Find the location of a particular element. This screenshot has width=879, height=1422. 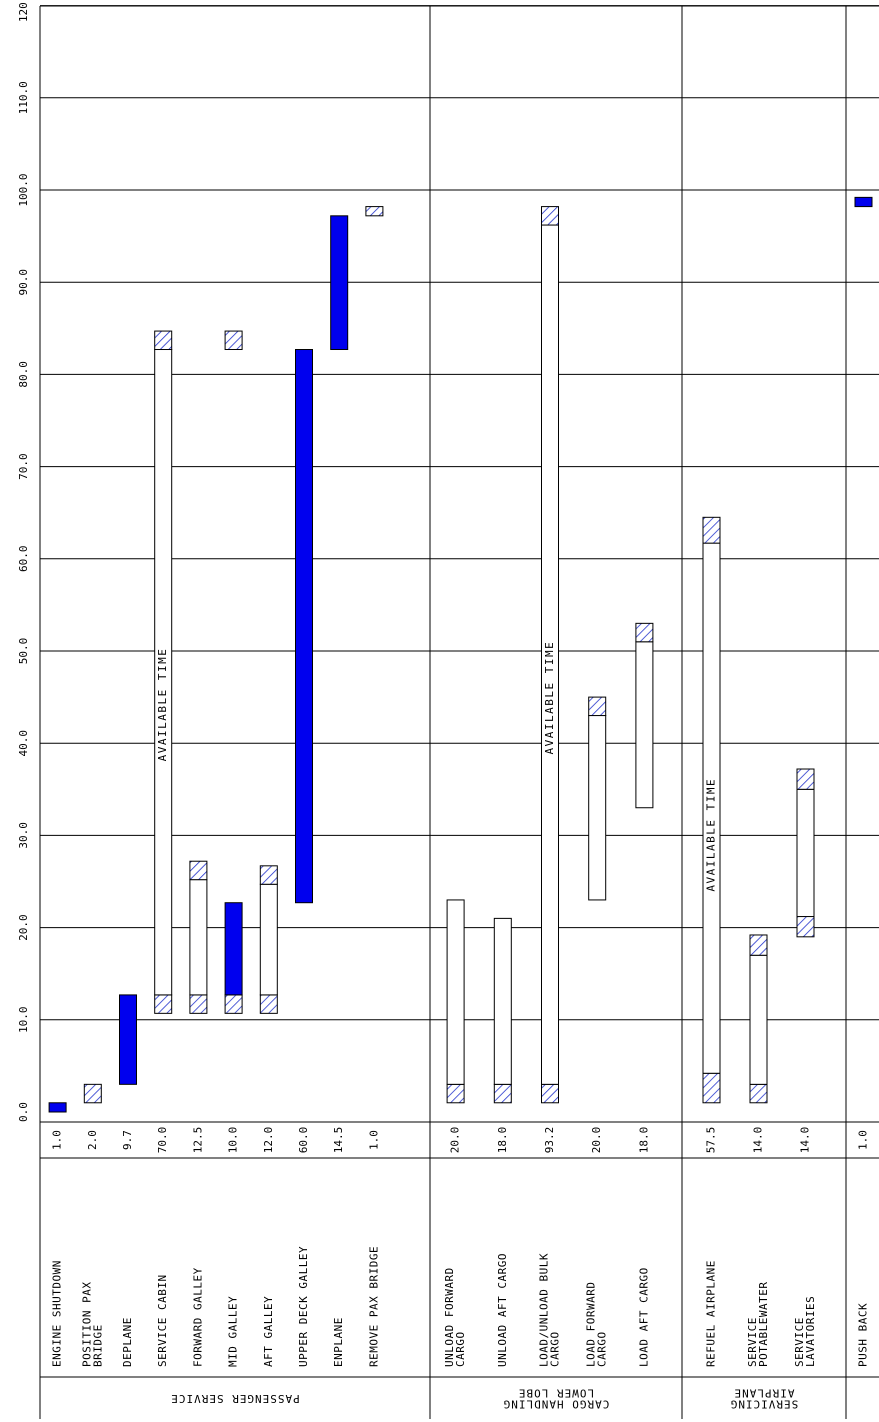

group-label: SERVICING is located at coordinates (764, 1404).